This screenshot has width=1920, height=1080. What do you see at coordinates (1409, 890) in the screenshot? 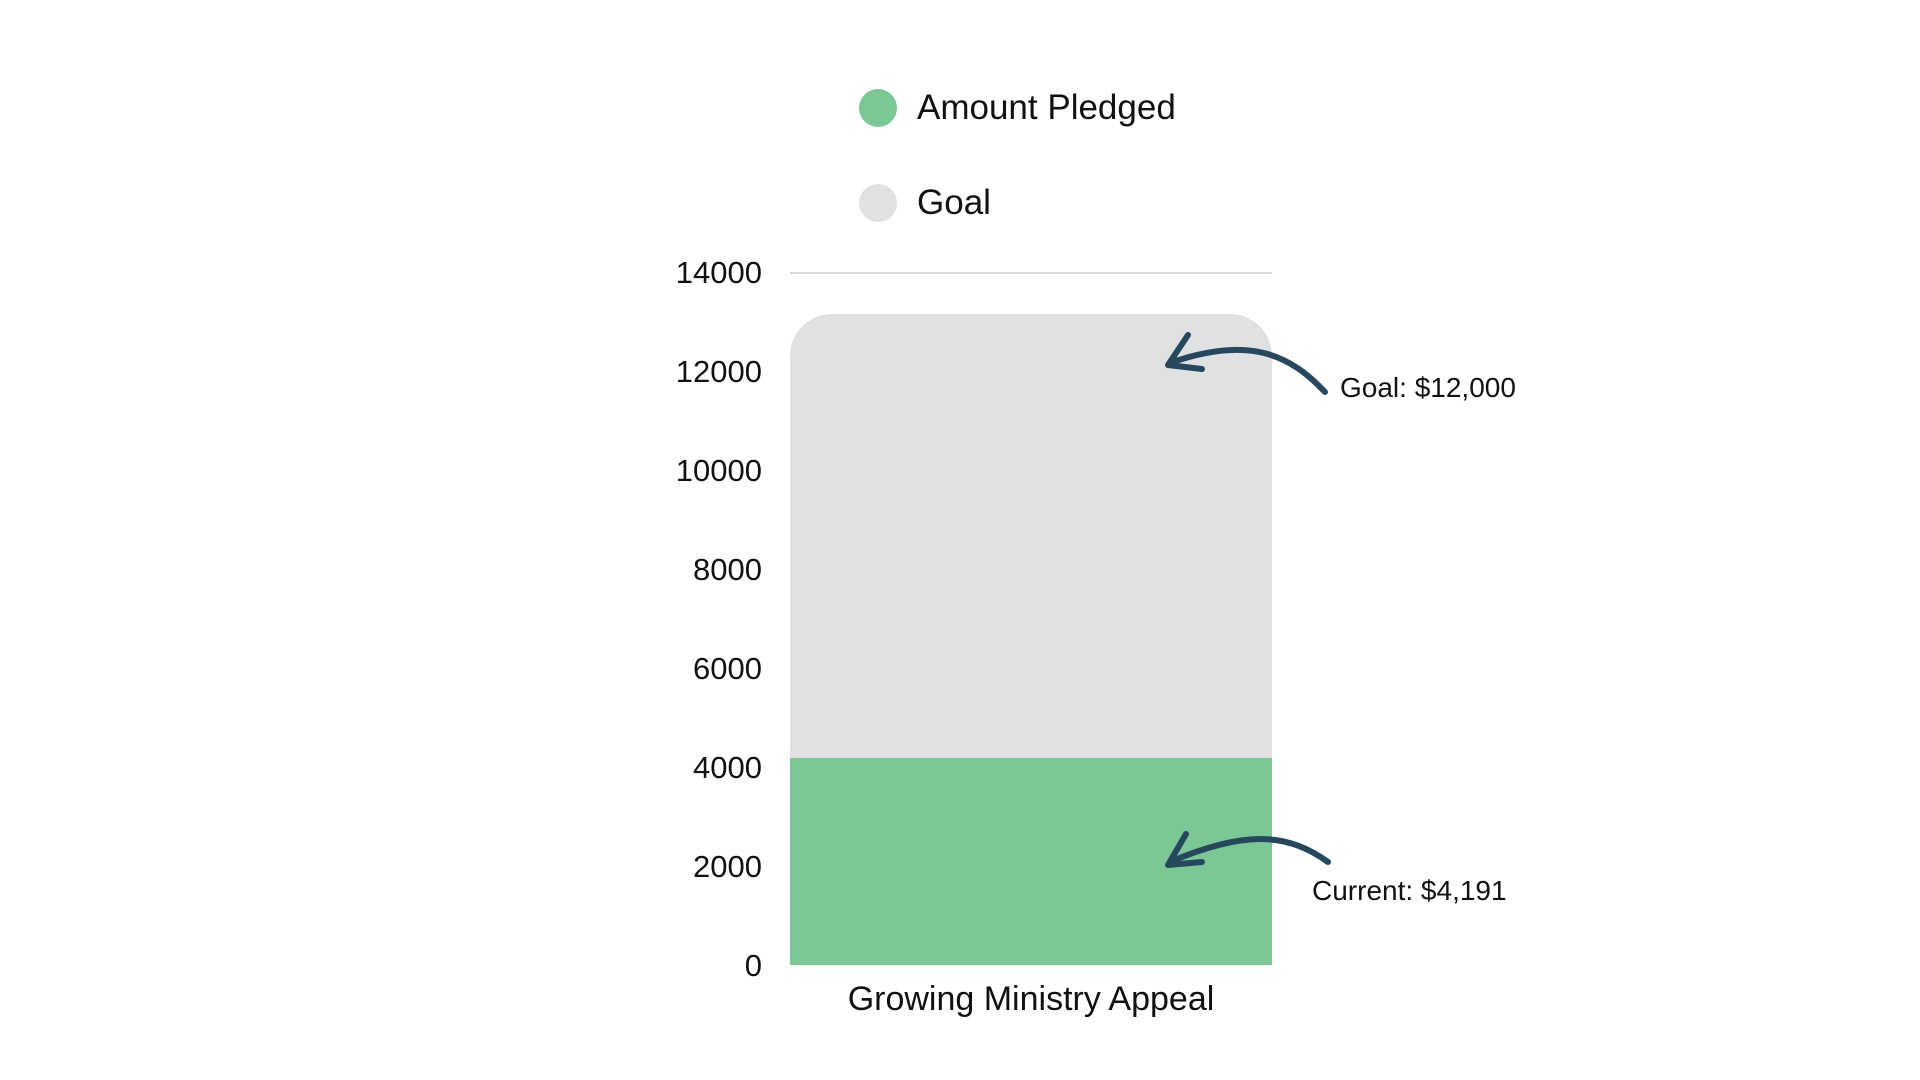
I see `current-annotation: Current: $4,191` at bounding box center [1409, 890].